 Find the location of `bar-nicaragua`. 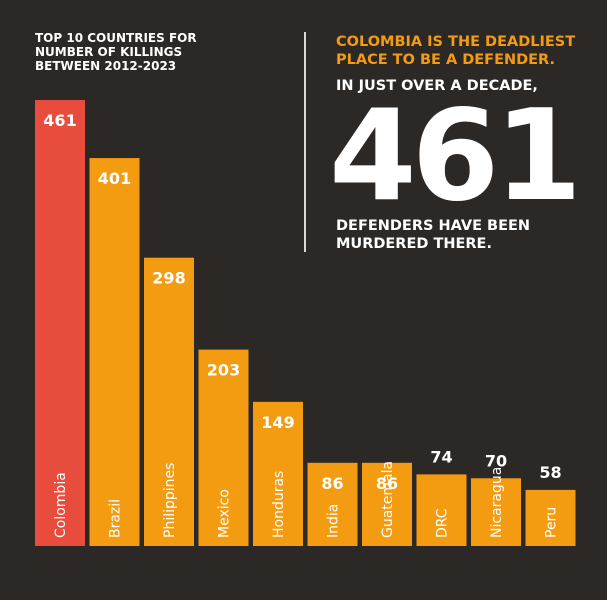

bar-nicaragua is located at coordinates (496, 512).